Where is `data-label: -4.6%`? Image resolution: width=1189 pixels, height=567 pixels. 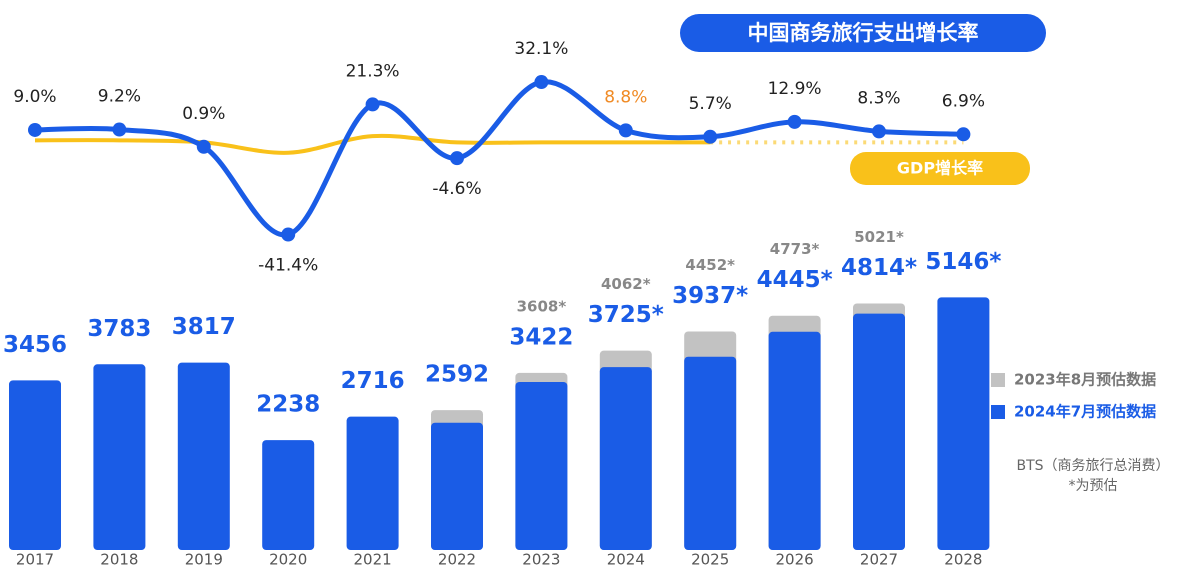
data-label: -4.6% is located at coordinates (456, 189).